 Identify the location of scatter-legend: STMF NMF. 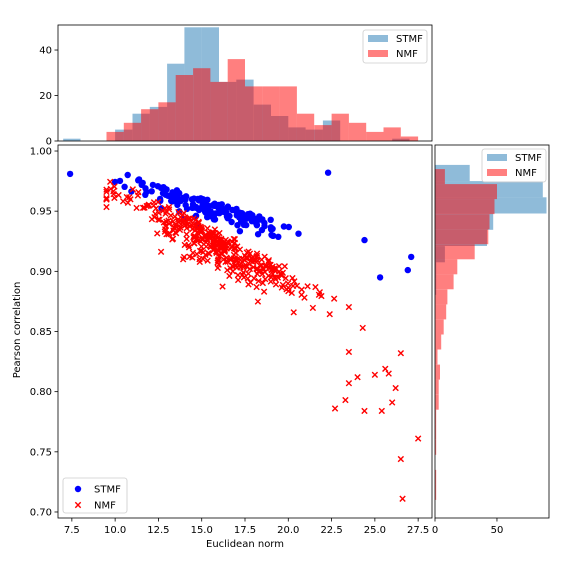
(95, 495).